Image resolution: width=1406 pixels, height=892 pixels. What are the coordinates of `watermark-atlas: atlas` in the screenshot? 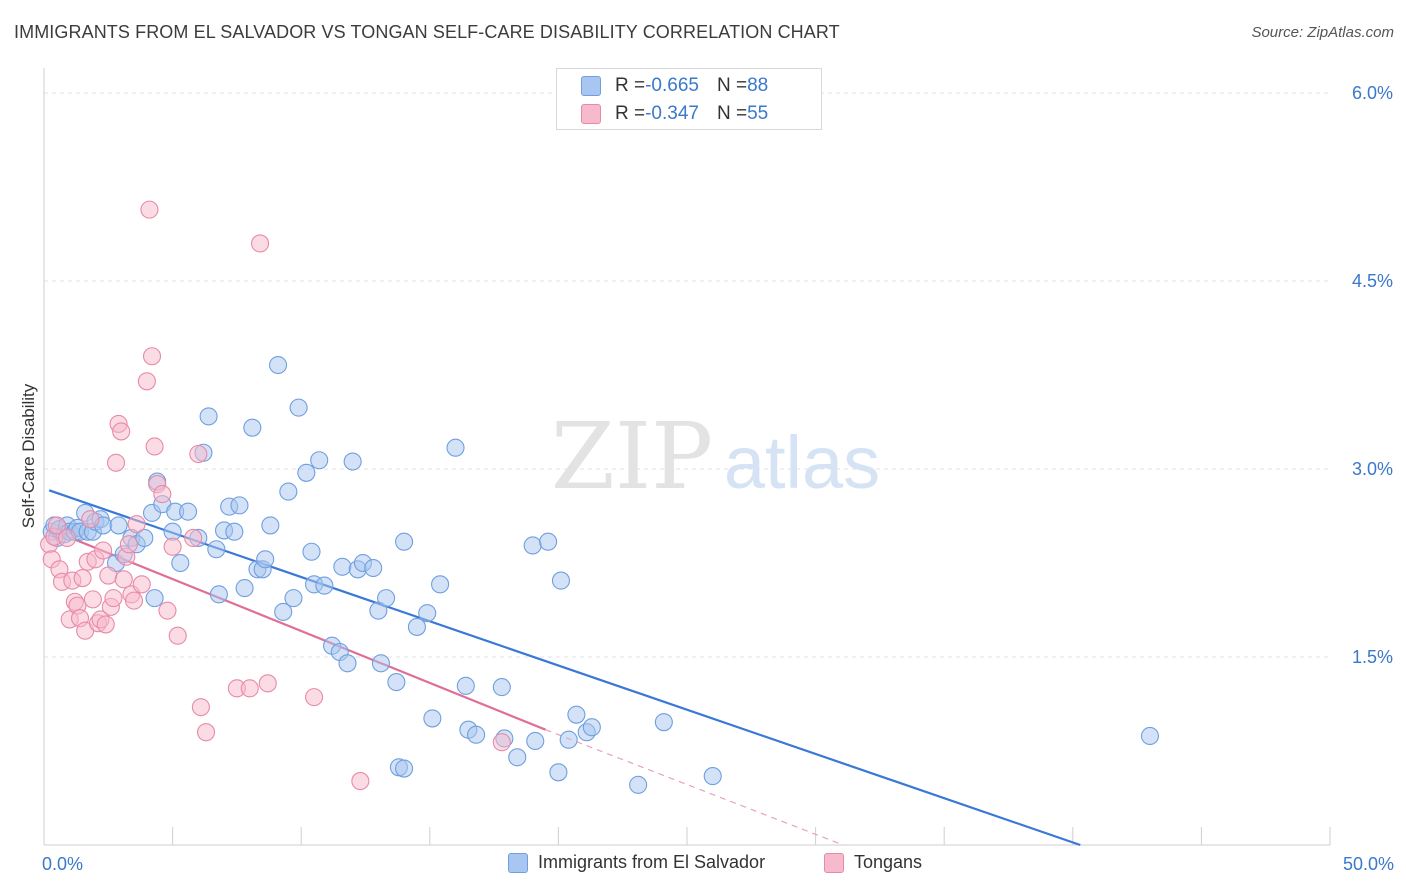 It's located at (802, 462).